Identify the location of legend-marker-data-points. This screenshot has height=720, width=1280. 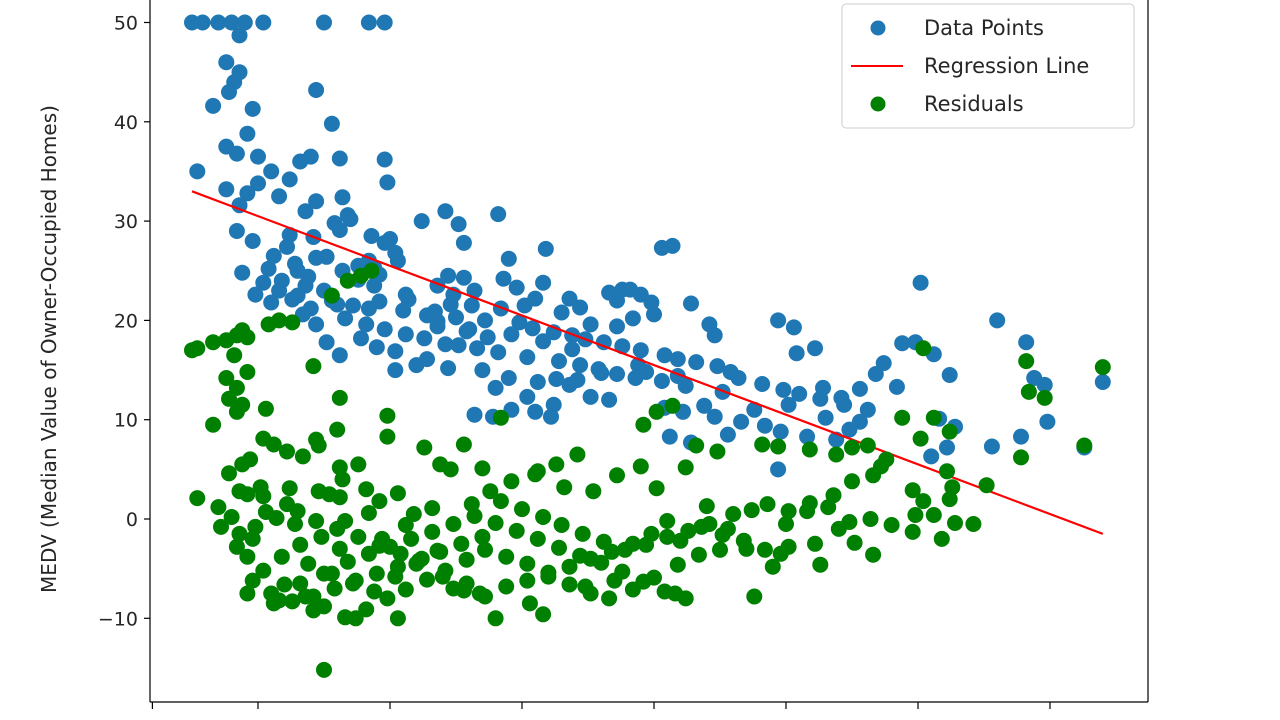
(878, 28).